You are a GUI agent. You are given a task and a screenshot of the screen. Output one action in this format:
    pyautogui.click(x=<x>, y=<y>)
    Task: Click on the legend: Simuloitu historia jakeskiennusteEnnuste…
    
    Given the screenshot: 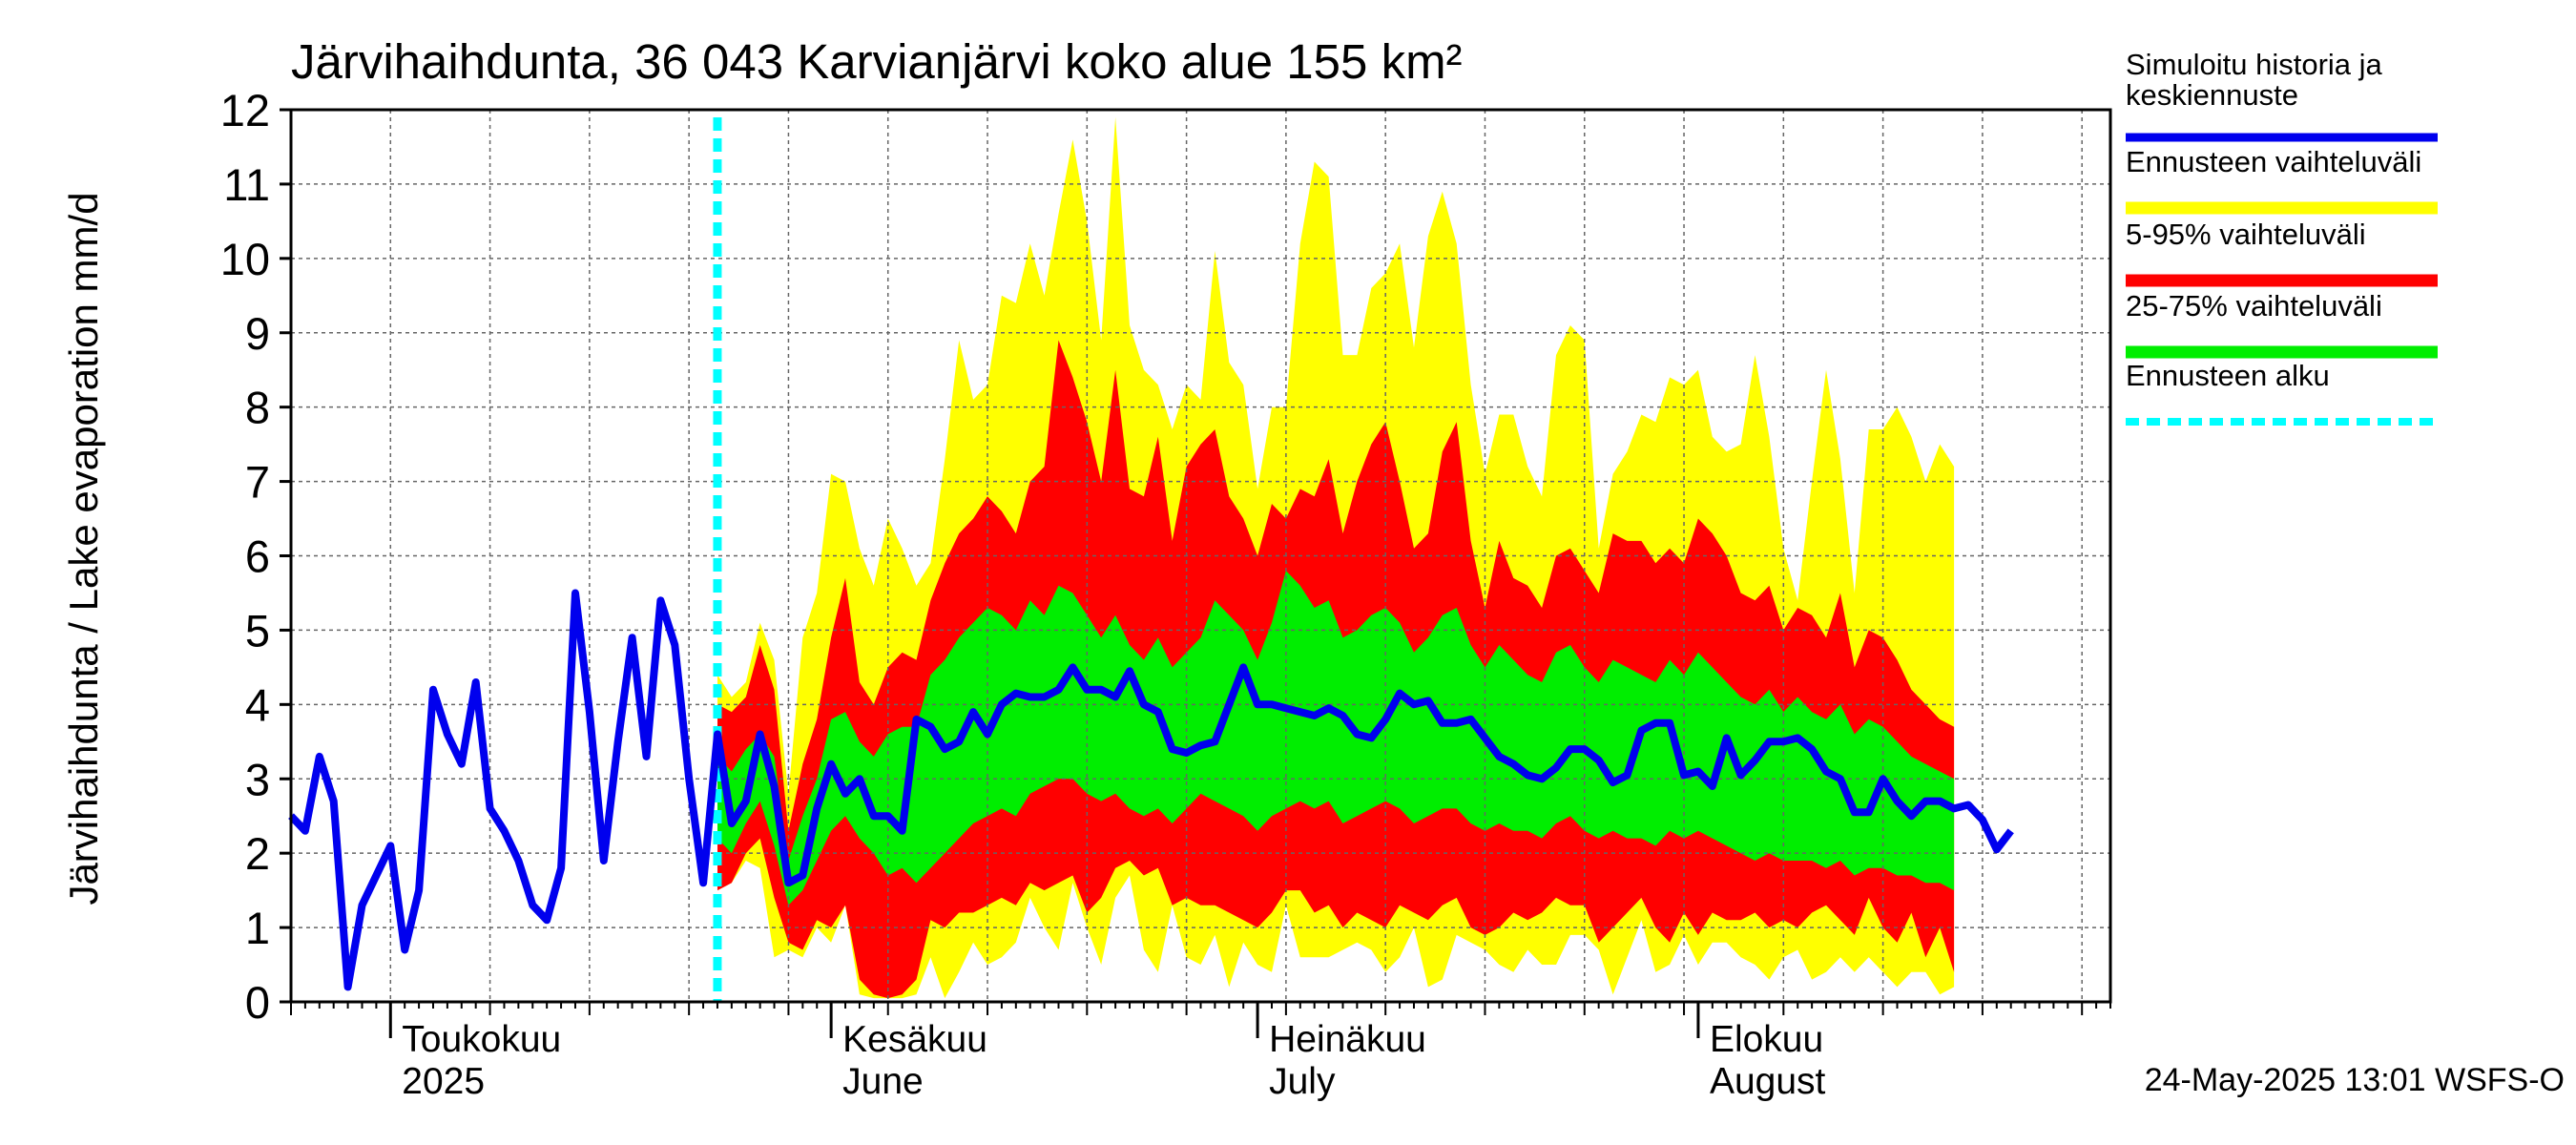 What is the action you would take?
    pyautogui.click(x=2282, y=237)
    